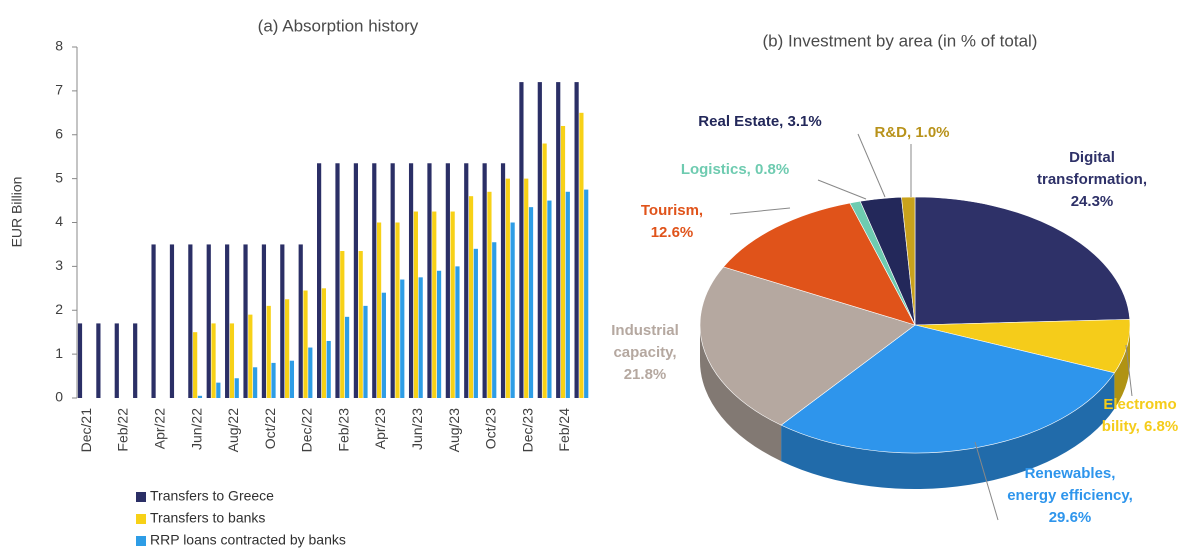 Image resolution: width=1196 pixels, height=553 pixels. Describe the element at coordinates (343, 430) in the screenshot. I see `x-tick-label: Feb/23` at that location.